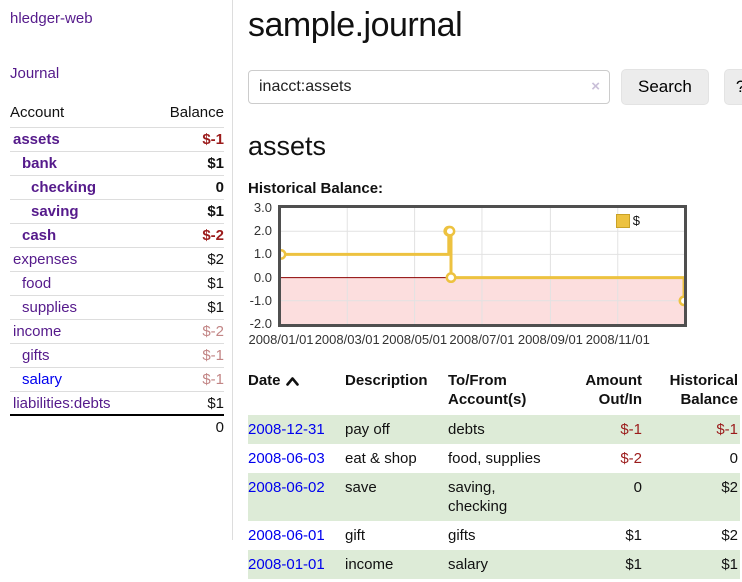 This screenshot has width=742, height=582. What do you see at coordinates (260, 265) in the screenshot?
I see `chart-y-axis: 3.0 2.0 1.0 0.0 -1.0 -2.0` at bounding box center [260, 265].